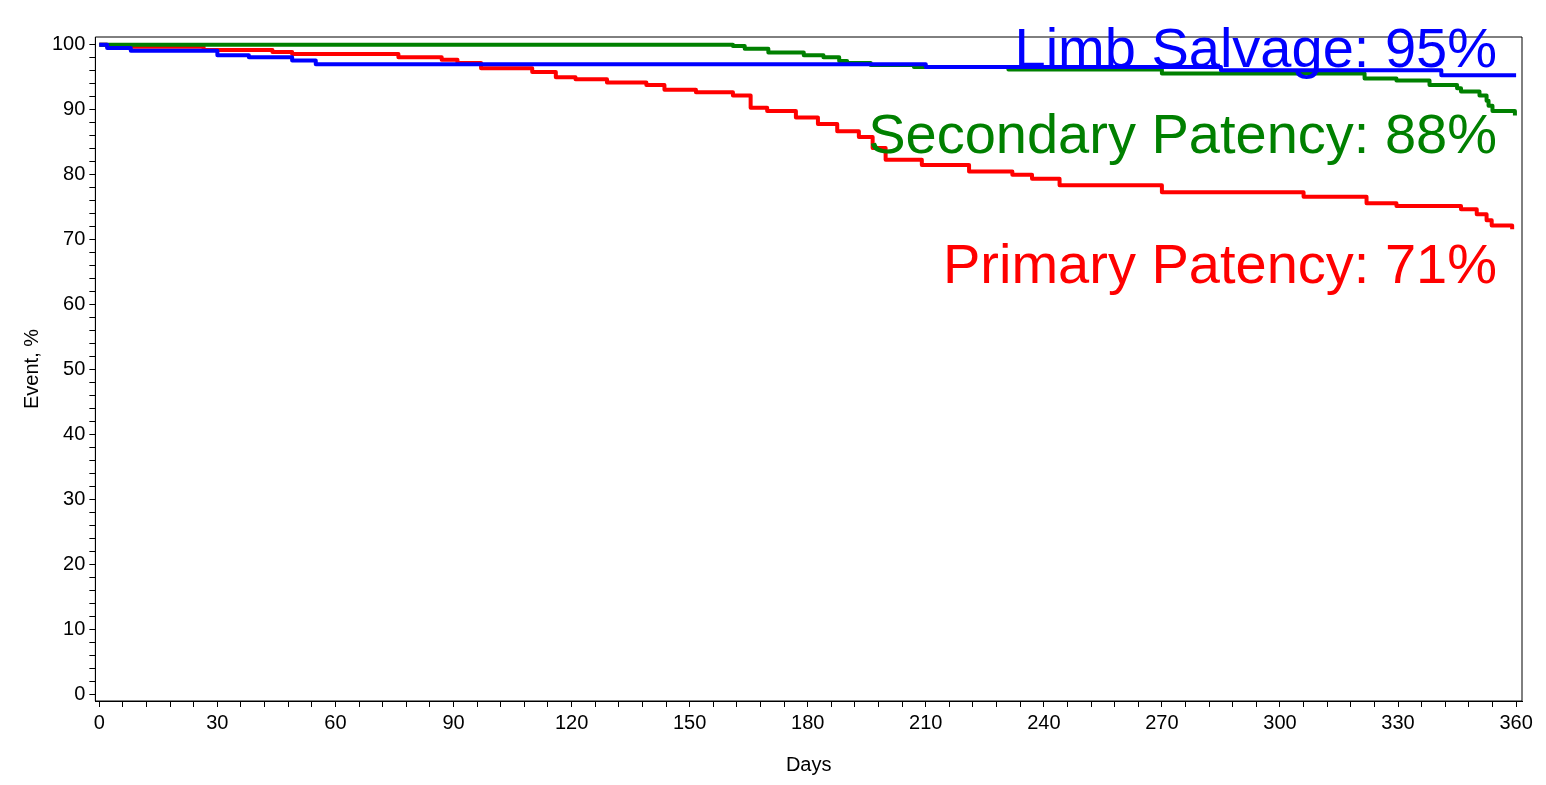 The height and width of the screenshot is (785, 1546). What do you see at coordinates (453, 721) in the screenshot?
I see `x-tick-label: 90` at bounding box center [453, 721].